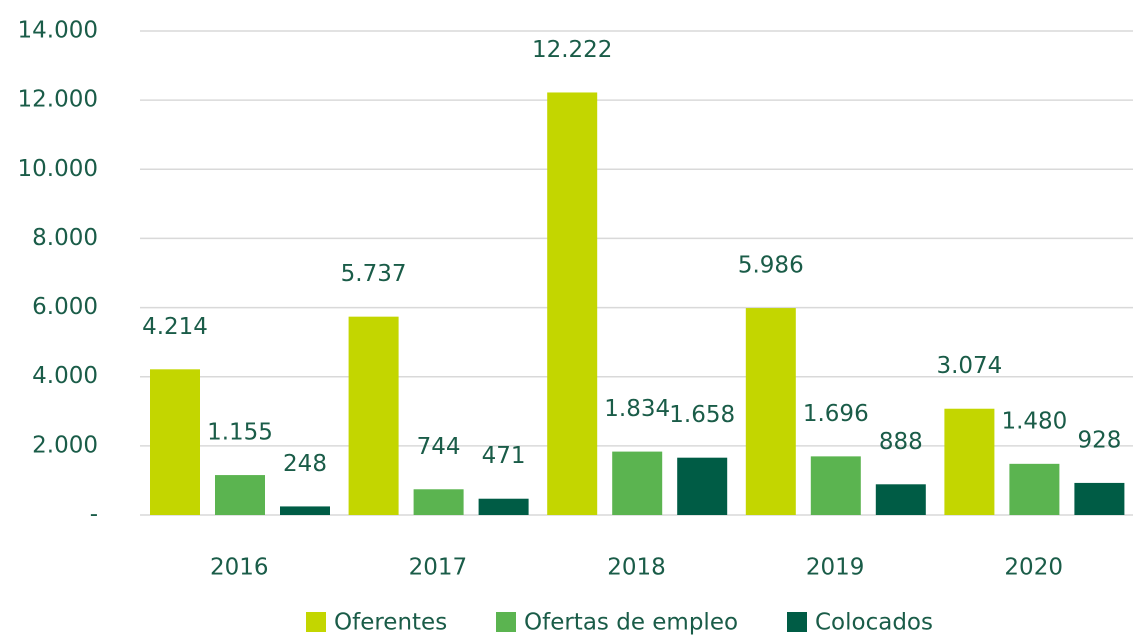 This screenshot has width=1133, height=639. What do you see at coordinates (1099, 440) in the screenshot?
I see `value-label: 928` at bounding box center [1099, 440].